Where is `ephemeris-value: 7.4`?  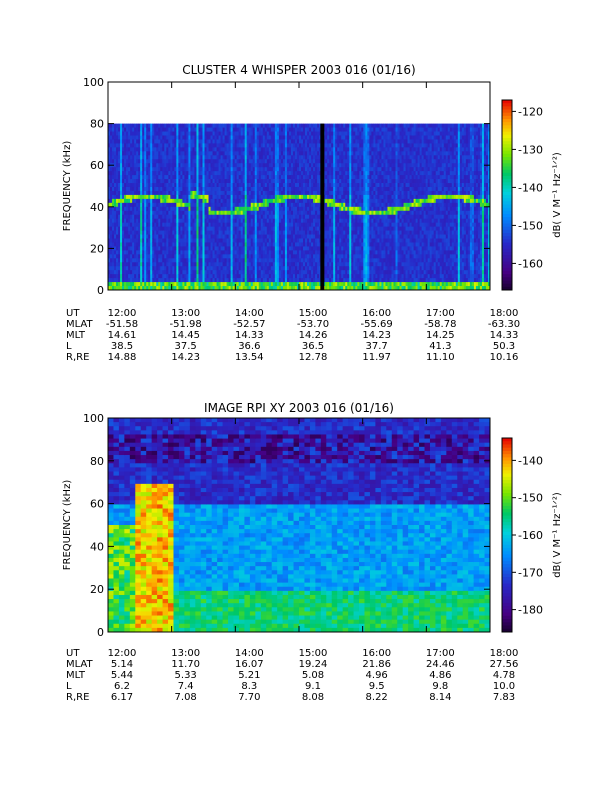 ephemeris-value: 7.4 is located at coordinates (186, 686).